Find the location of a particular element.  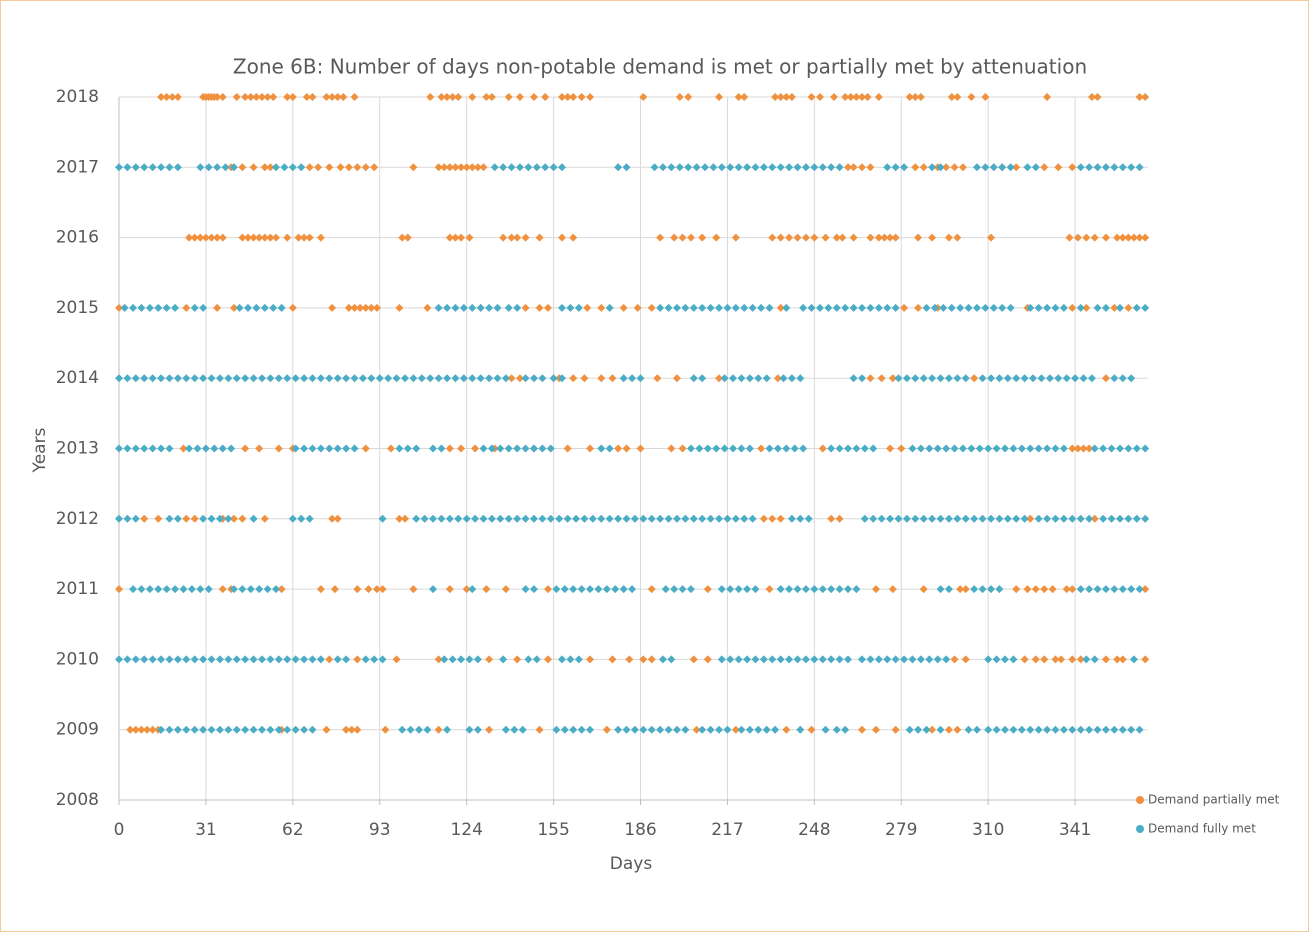

x-tick-label: 186 is located at coordinates (640, 830).